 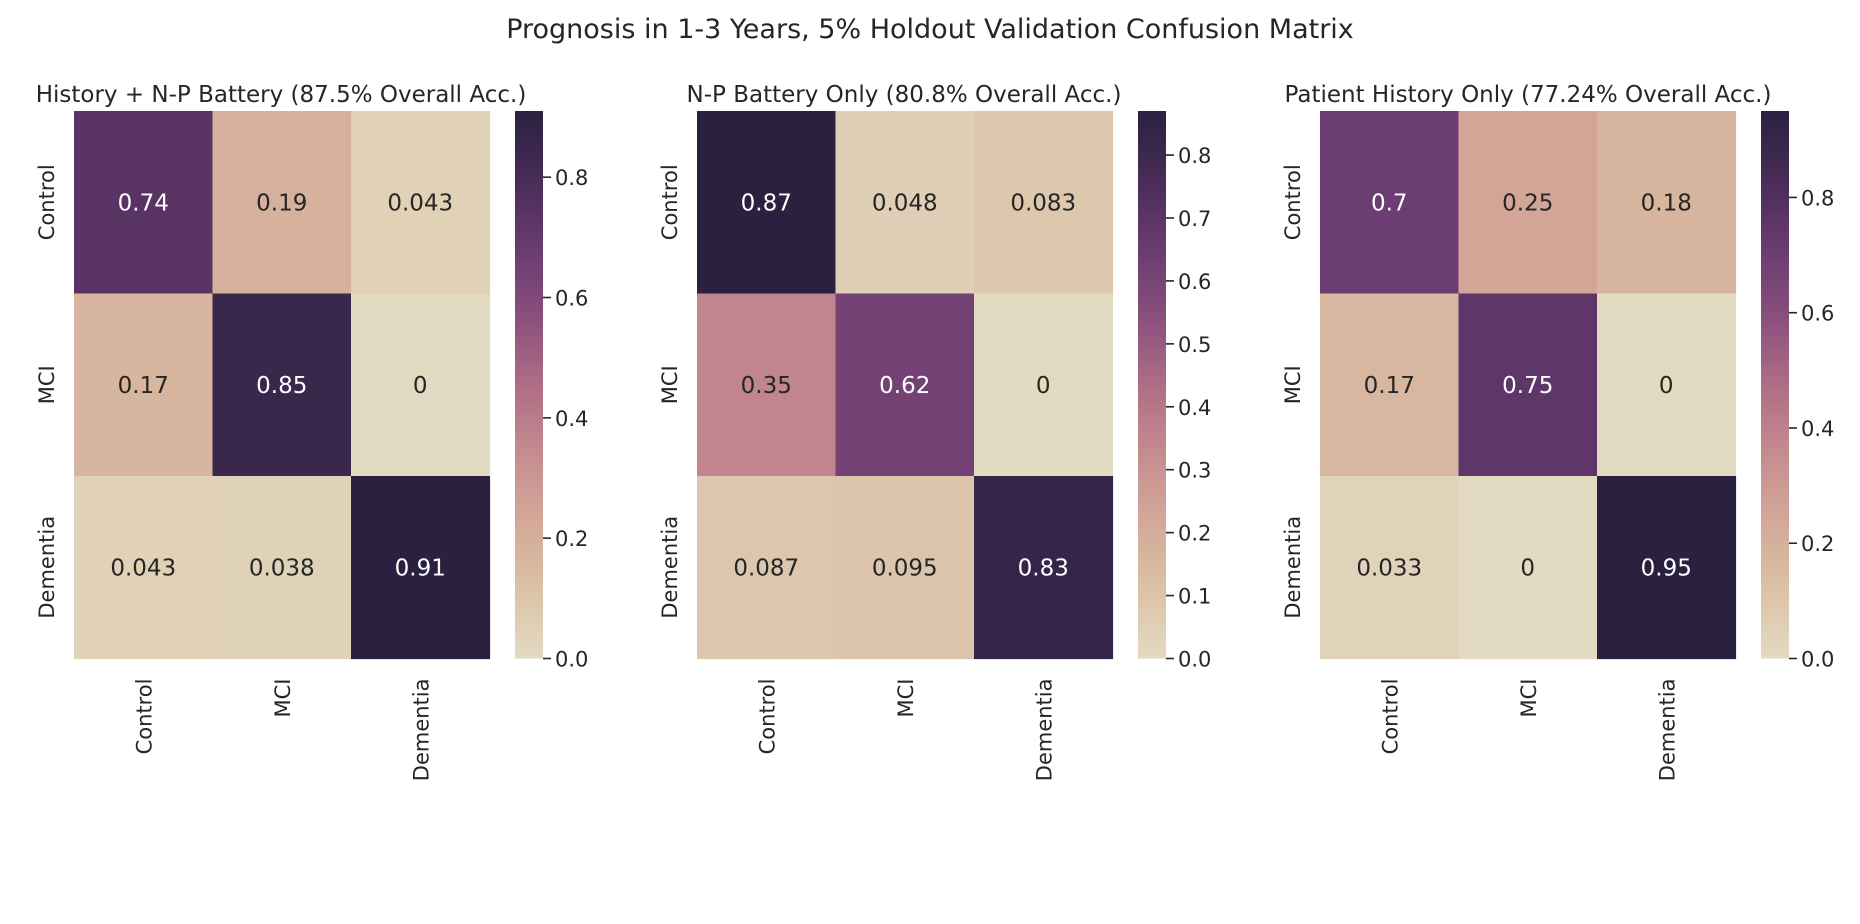 I want to click on cell-value-label: 0.083, so click(x=1043, y=203).